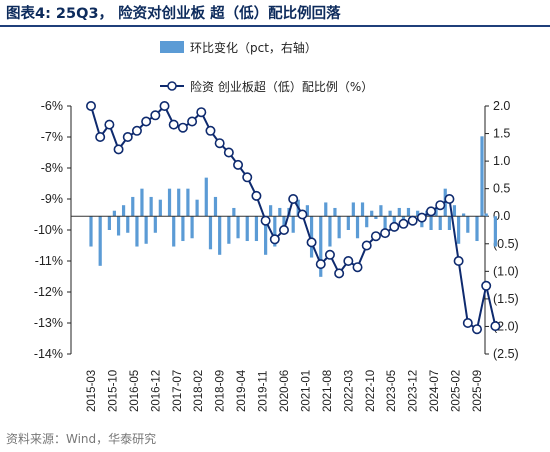 The width and height of the screenshot is (550, 452). Describe the element at coordinates (281, 86) in the screenshot. I see `legend-line-label: 险资 创业板超（低）配比例（%）` at that location.